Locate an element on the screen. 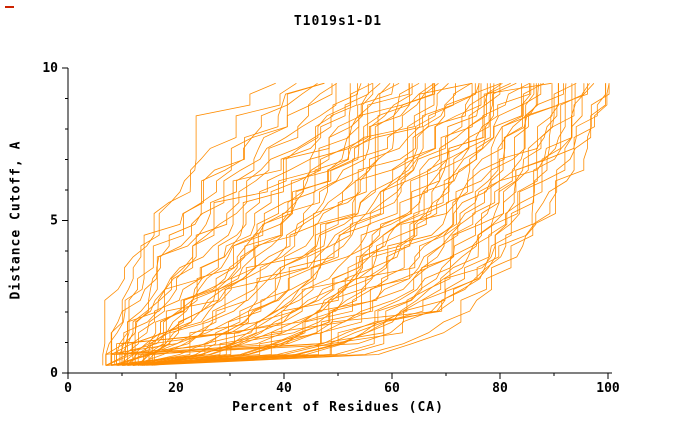 The height and width of the screenshot is (440, 680). x-tick-label: 80 is located at coordinates (500, 388).